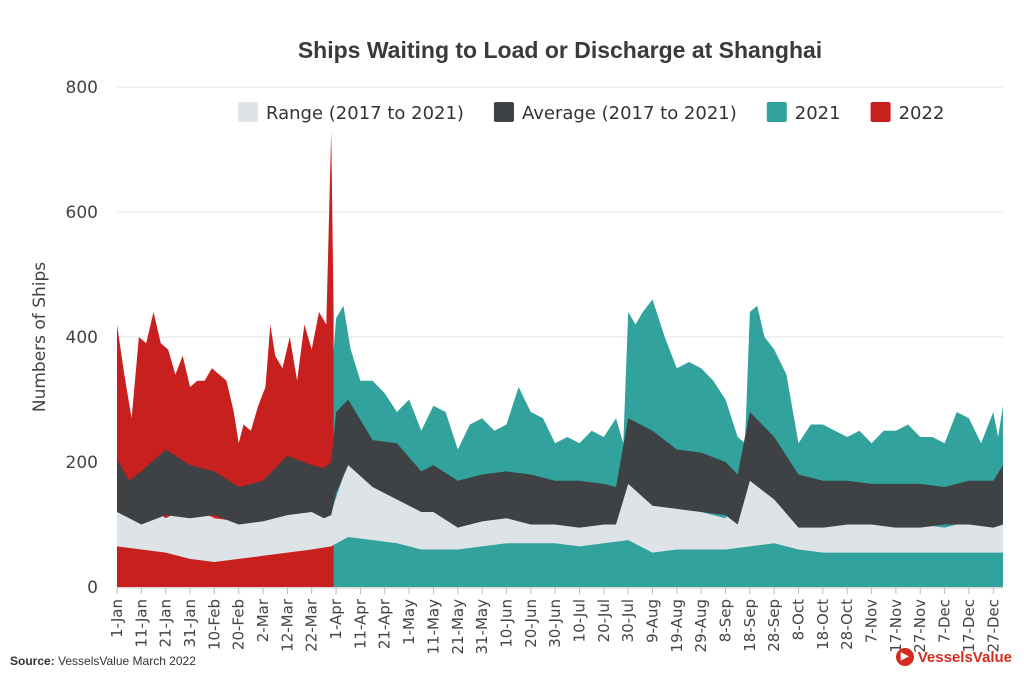  I want to click on x-tick-label: 8-Sep, so click(726, 620).